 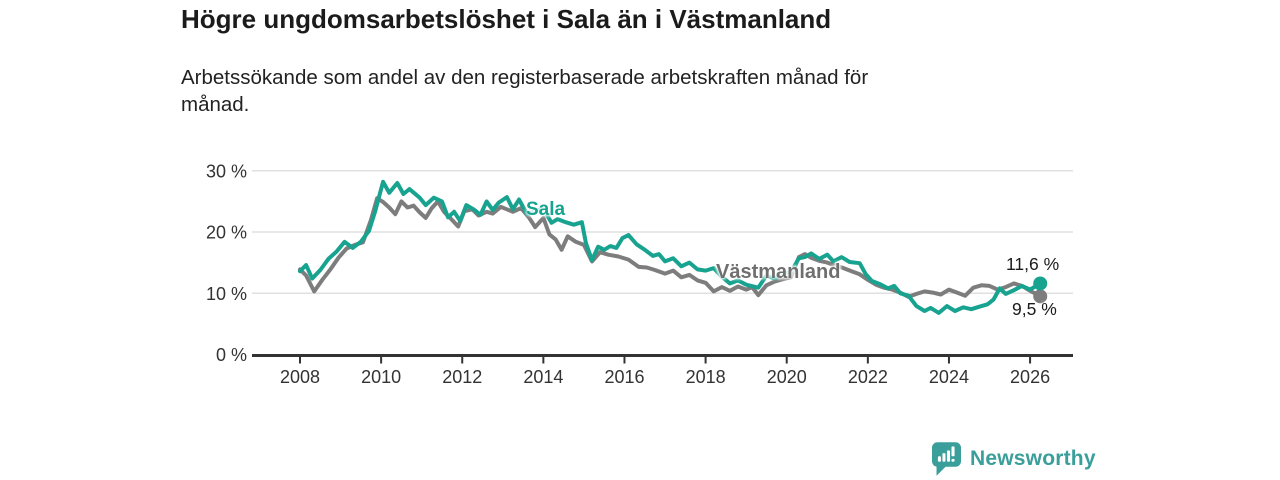 I want to click on y-tick-label: 20 %, so click(x=226, y=233).